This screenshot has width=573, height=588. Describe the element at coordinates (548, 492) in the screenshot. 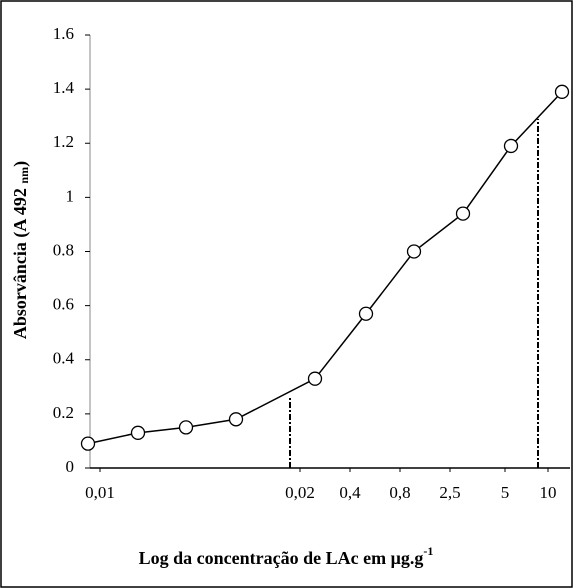

I see `x-tick-label: 10` at that location.